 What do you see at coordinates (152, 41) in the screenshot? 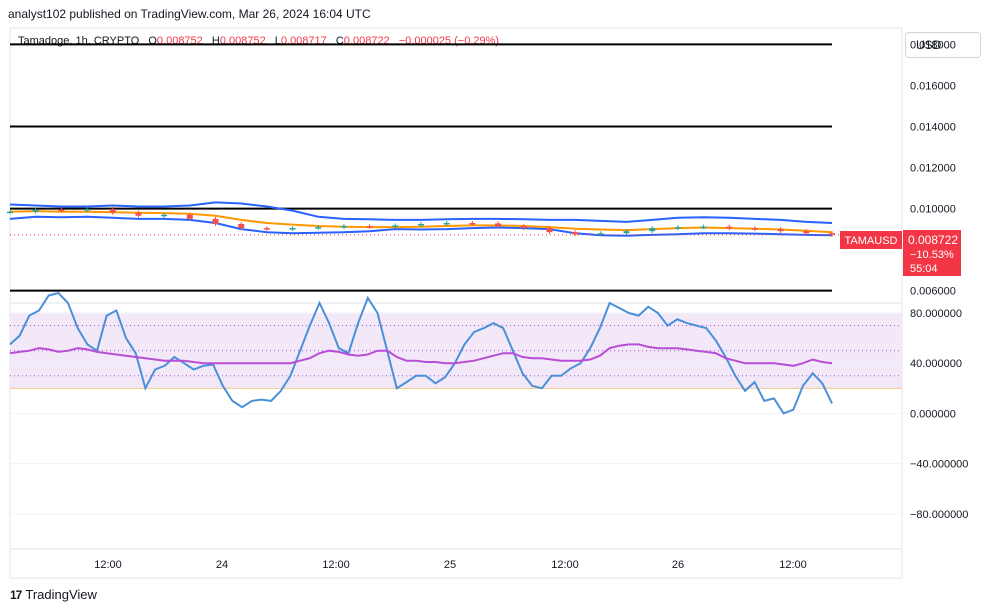
I see `open-label: O` at bounding box center [152, 41].